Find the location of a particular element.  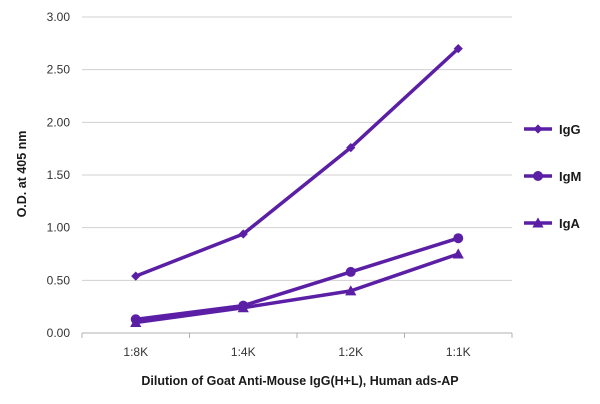

legend-label: IgM is located at coordinates (570, 176).